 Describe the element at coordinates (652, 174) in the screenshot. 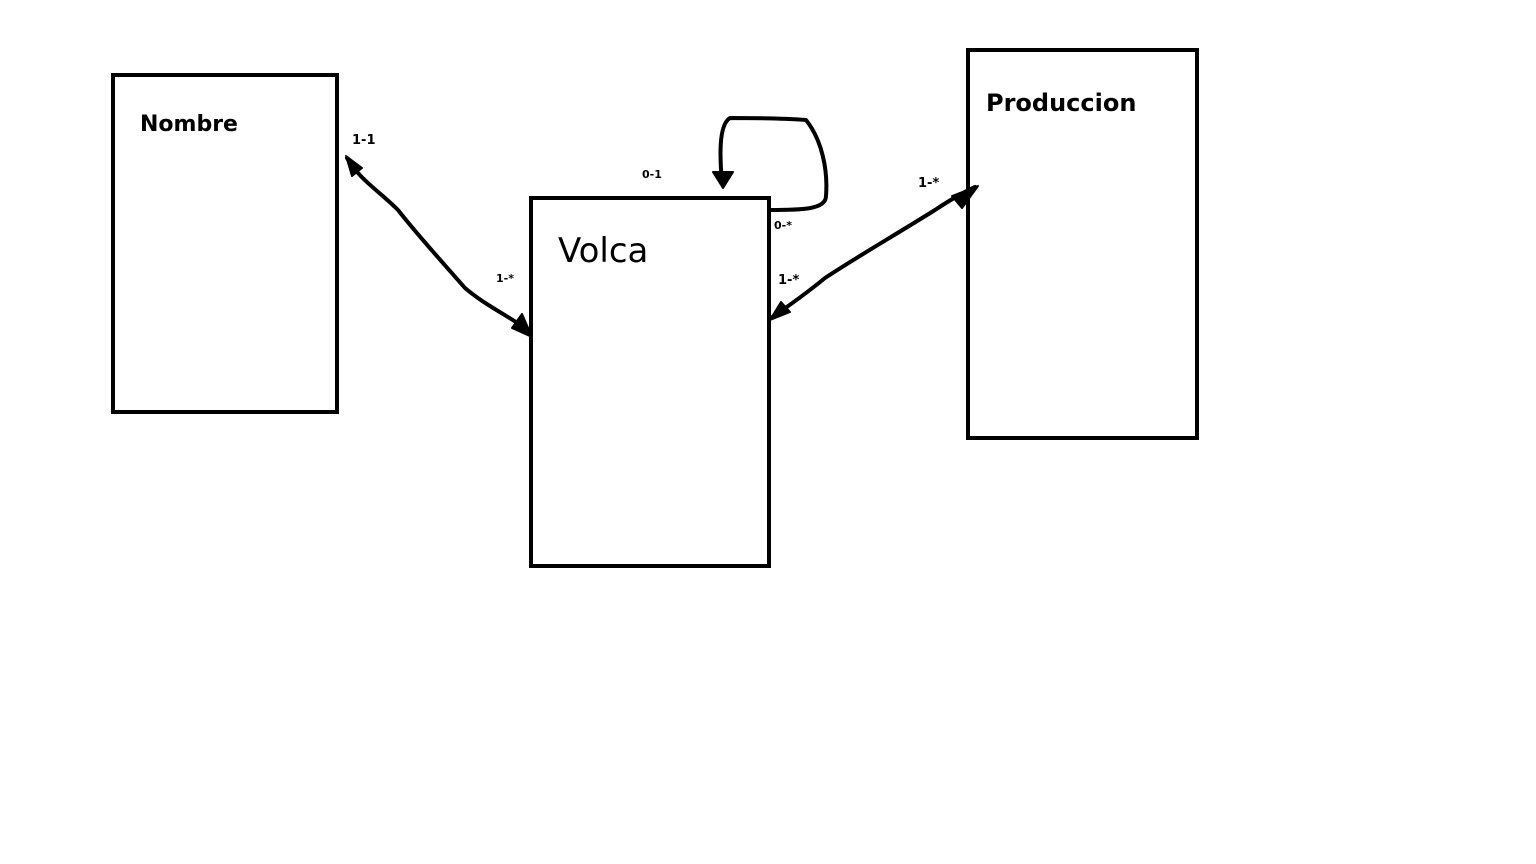

I see `cardinality-volcan-self-source: 0-1` at that location.